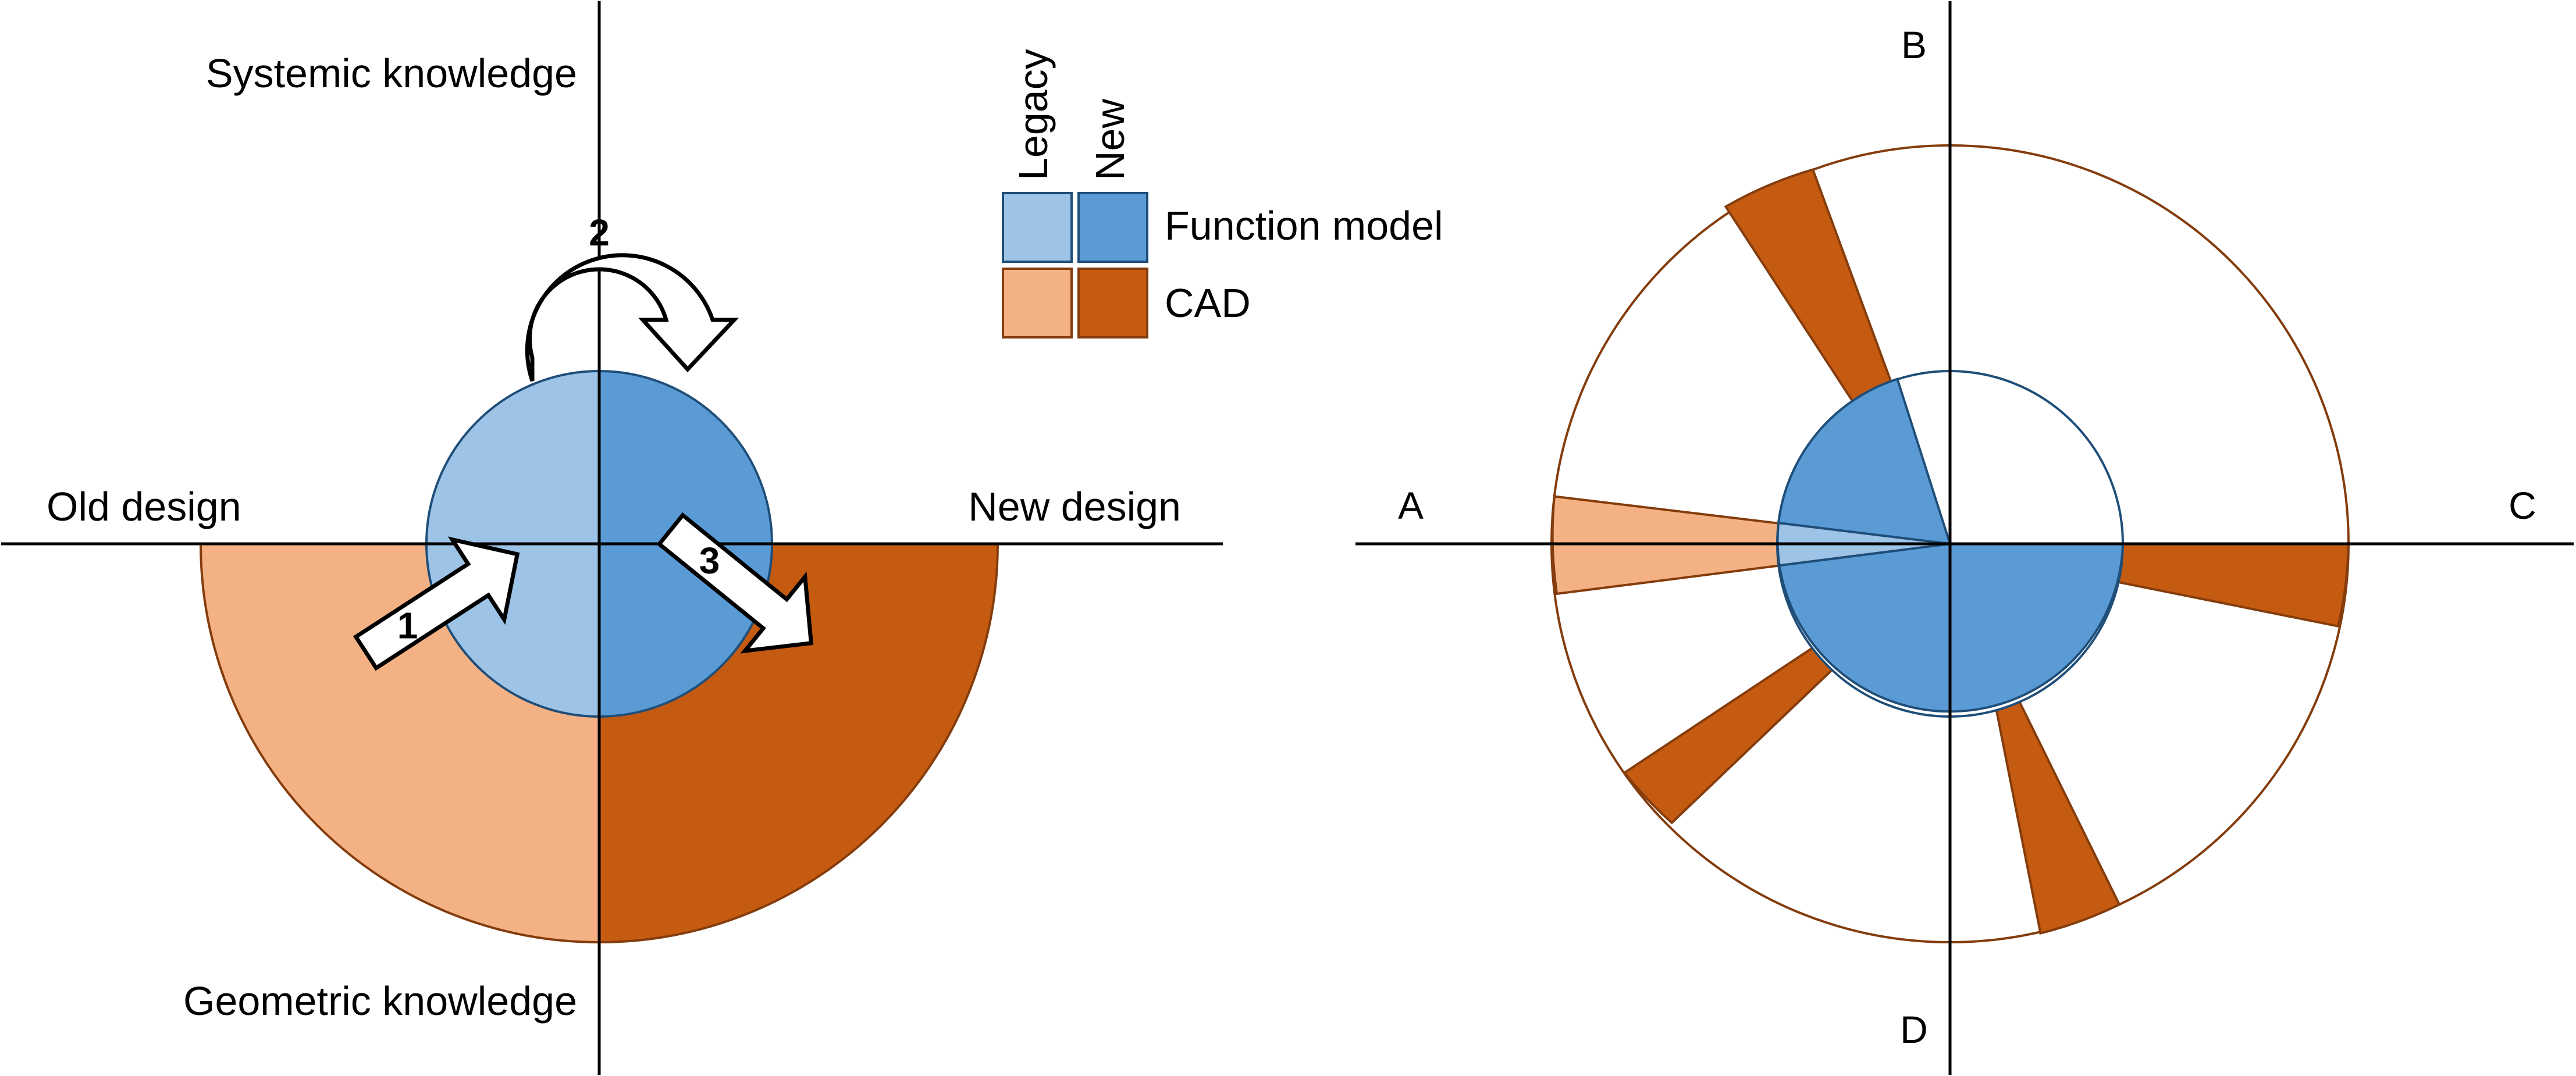 This screenshot has width=2576, height=1076. I want to click on axis-label-new-design: New design, so click(1074, 506).